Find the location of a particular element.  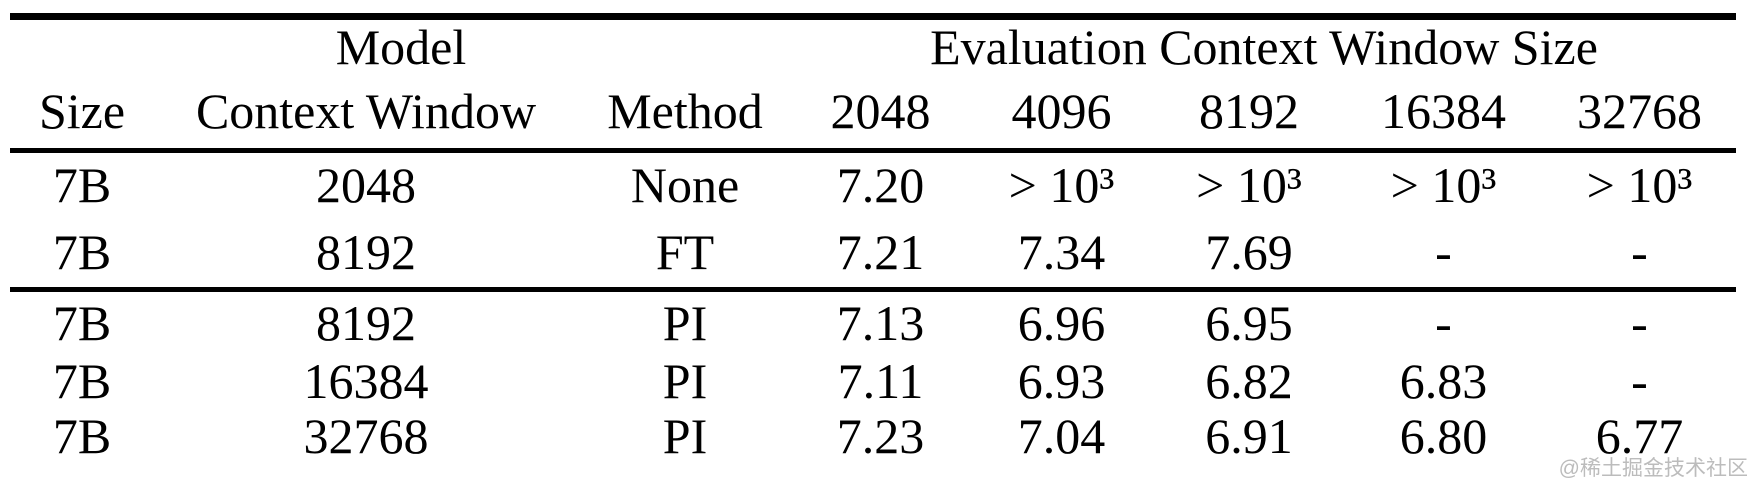

table-cell: 6.83 is located at coordinates (1443, 381).